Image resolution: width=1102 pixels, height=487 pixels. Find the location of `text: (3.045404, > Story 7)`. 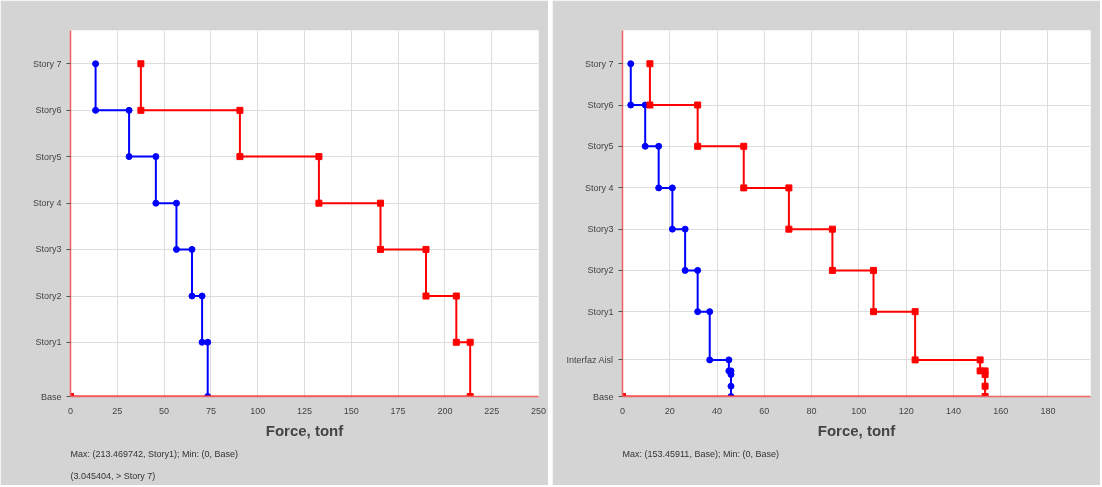

text: (3.045404, > Story 7) is located at coordinates (113, 475).